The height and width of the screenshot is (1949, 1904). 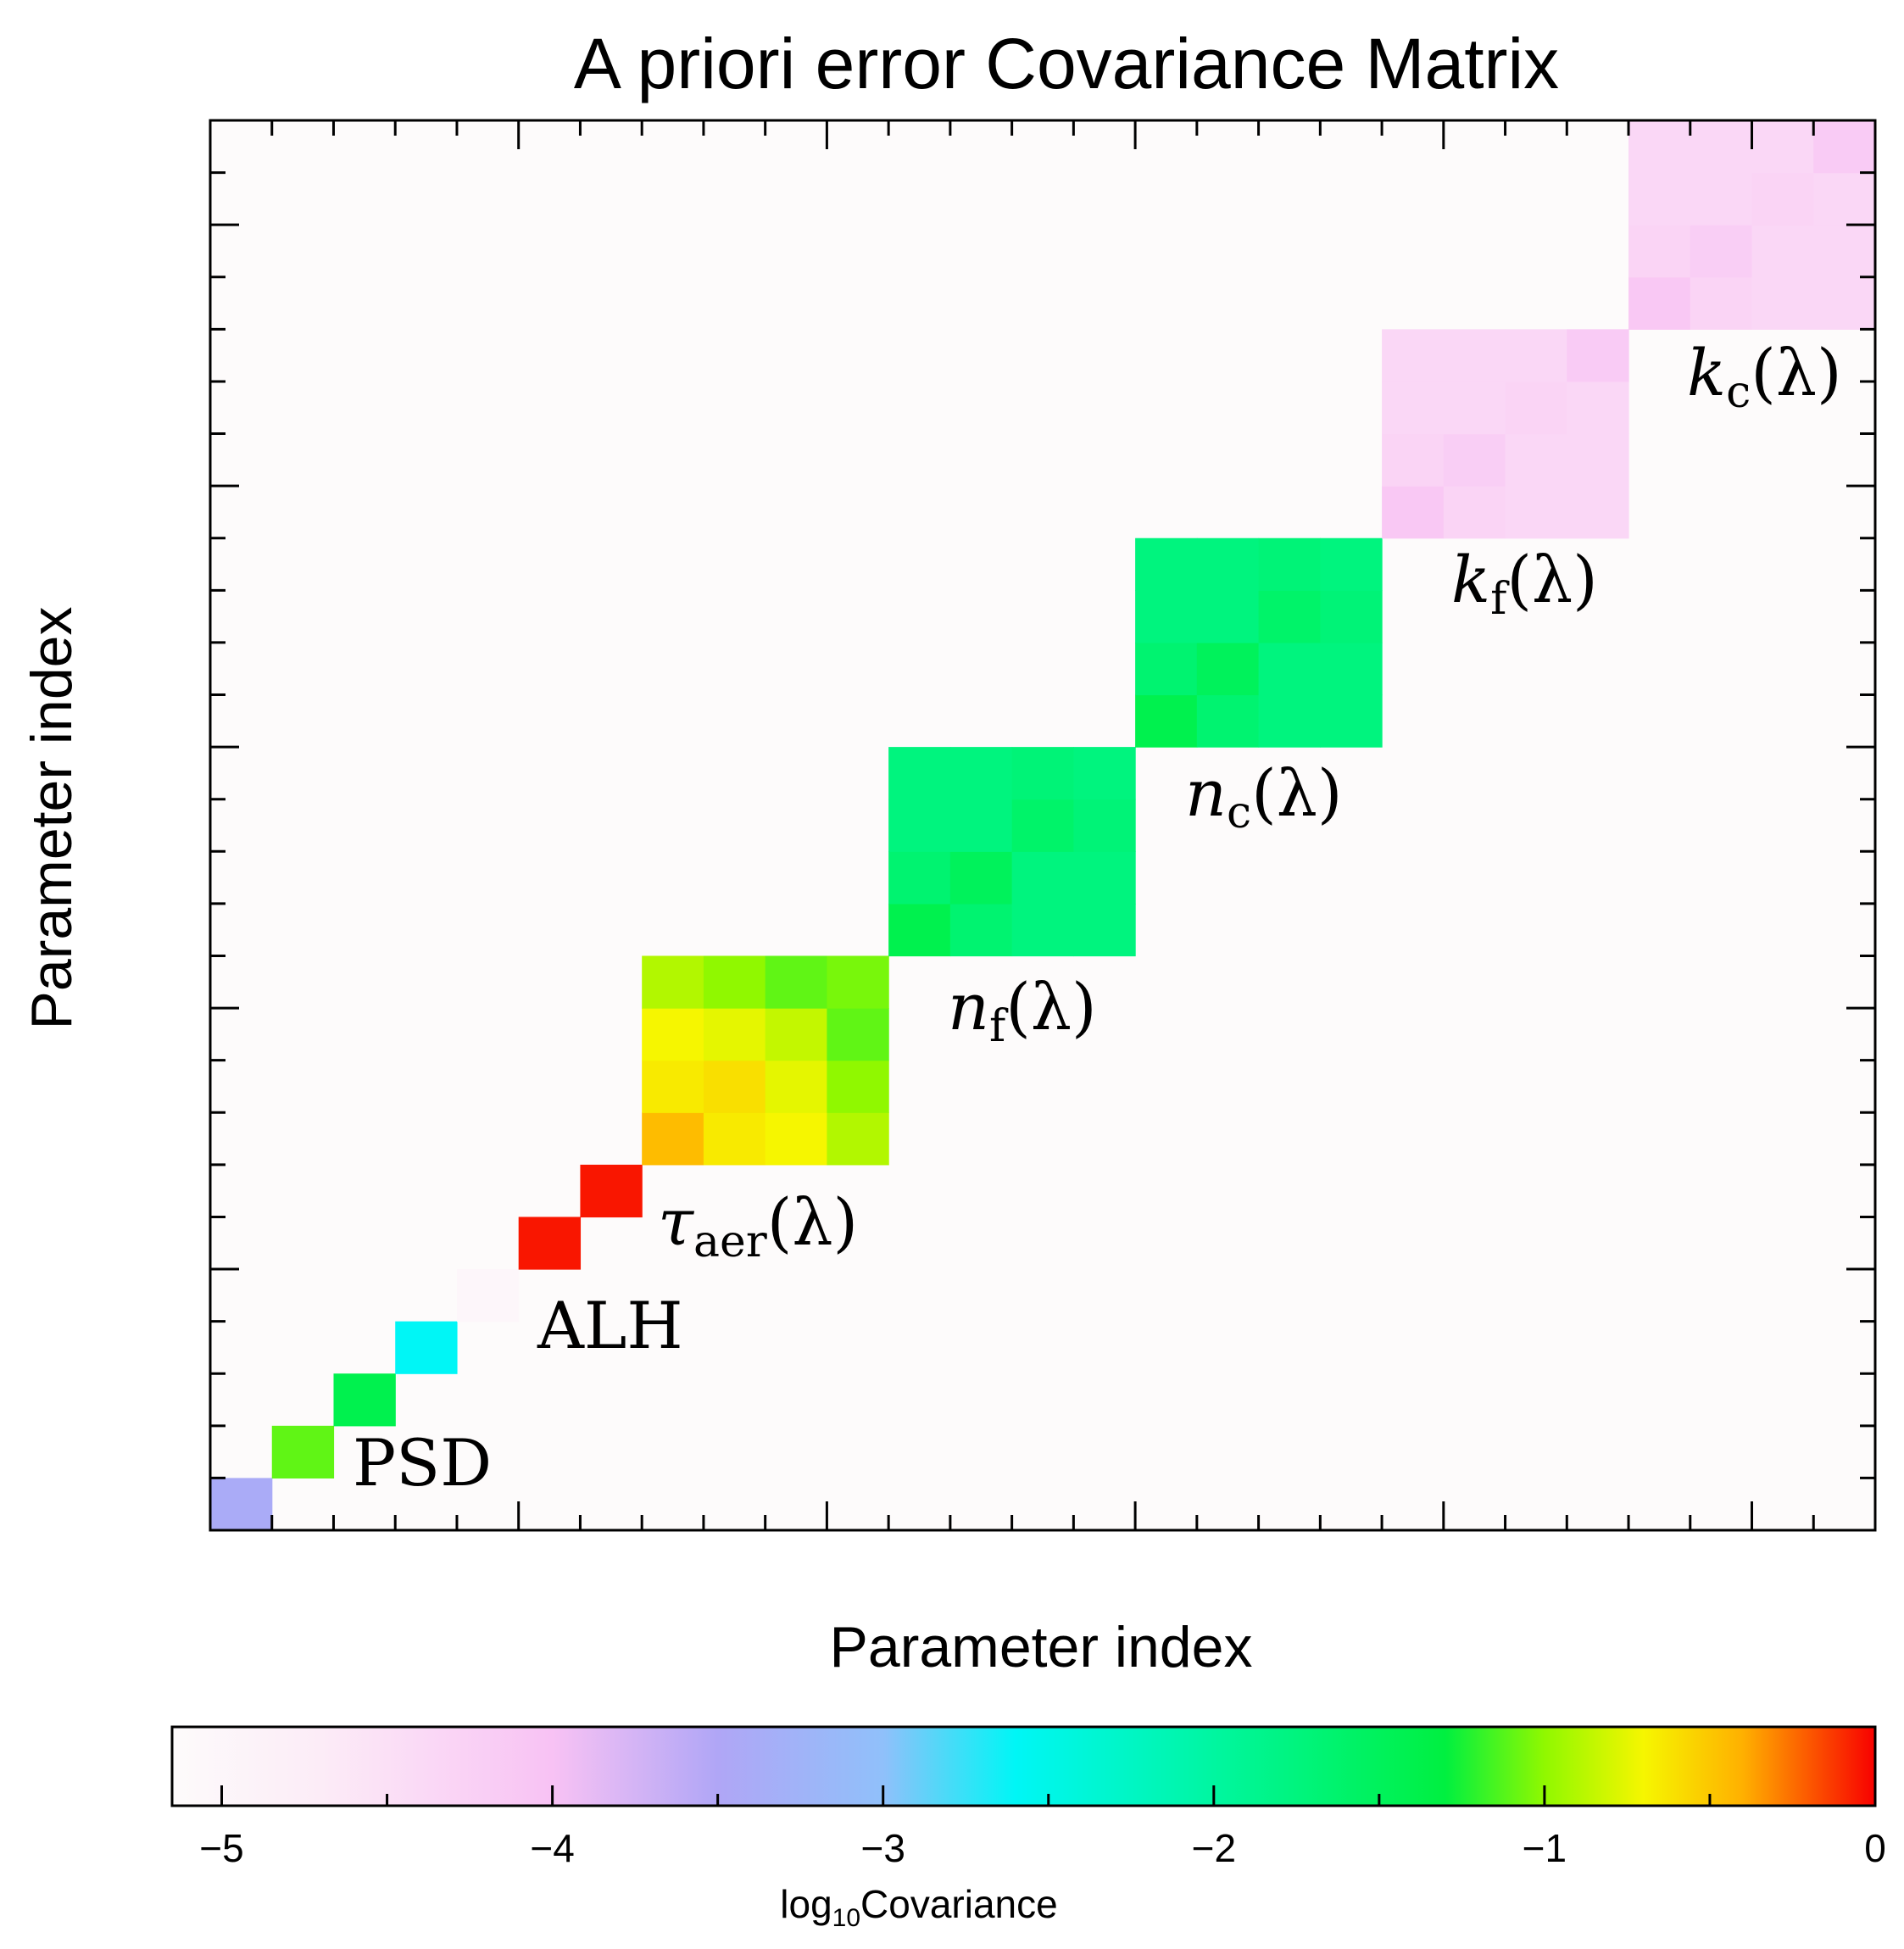 I want to click on colorbar: −5 −4 −3 −2 −1 0 log10Covariance, so click(x=1028, y=1828).